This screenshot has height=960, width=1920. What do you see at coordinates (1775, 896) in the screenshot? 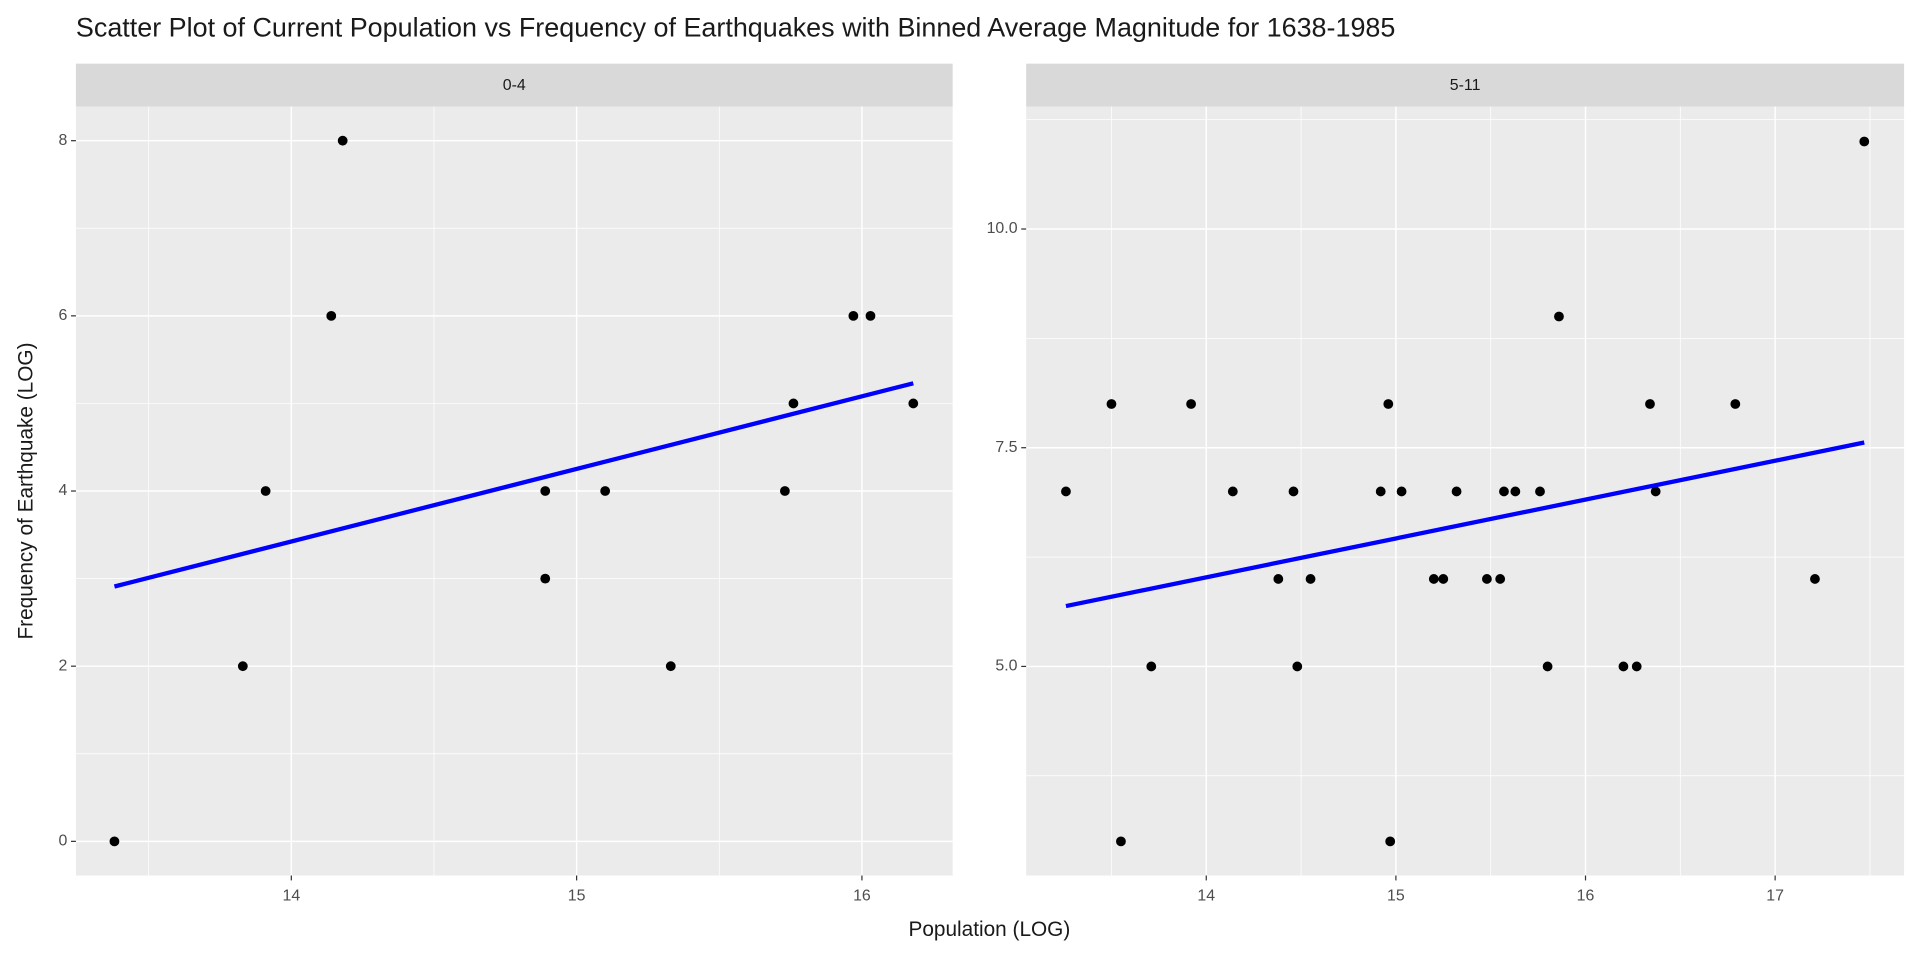
I see `x-tick-label: 17` at bounding box center [1775, 896].